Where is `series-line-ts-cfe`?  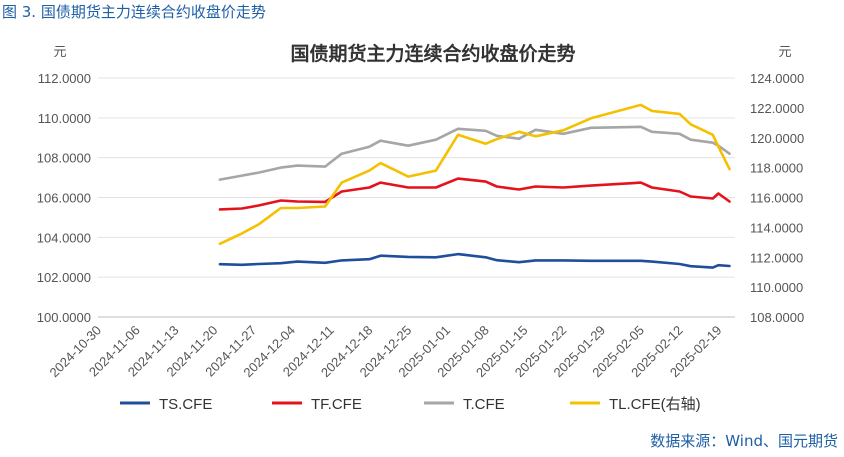
series-line-ts-cfe is located at coordinates (474, 260).